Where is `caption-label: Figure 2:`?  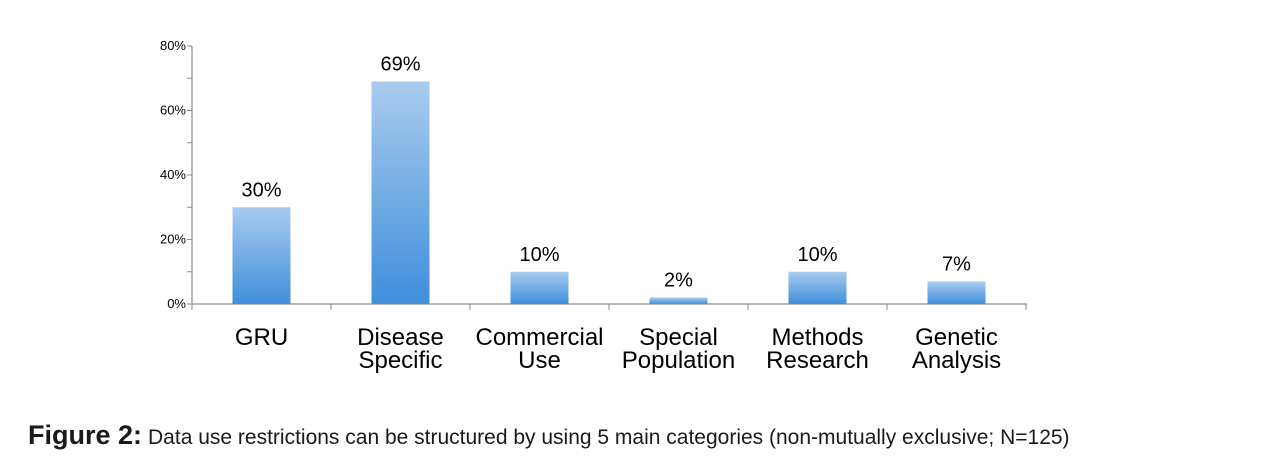
caption-label: Figure 2: is located at coordinates (85, 435).